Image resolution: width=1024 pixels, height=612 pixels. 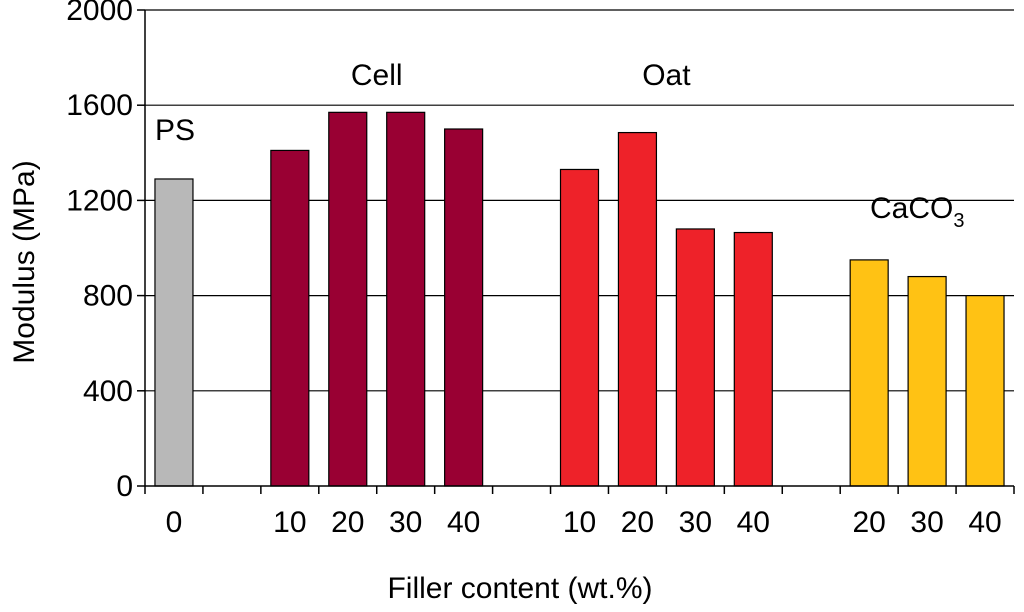 I want to click on y-tick-label: 800, so click(x=108, y=296).